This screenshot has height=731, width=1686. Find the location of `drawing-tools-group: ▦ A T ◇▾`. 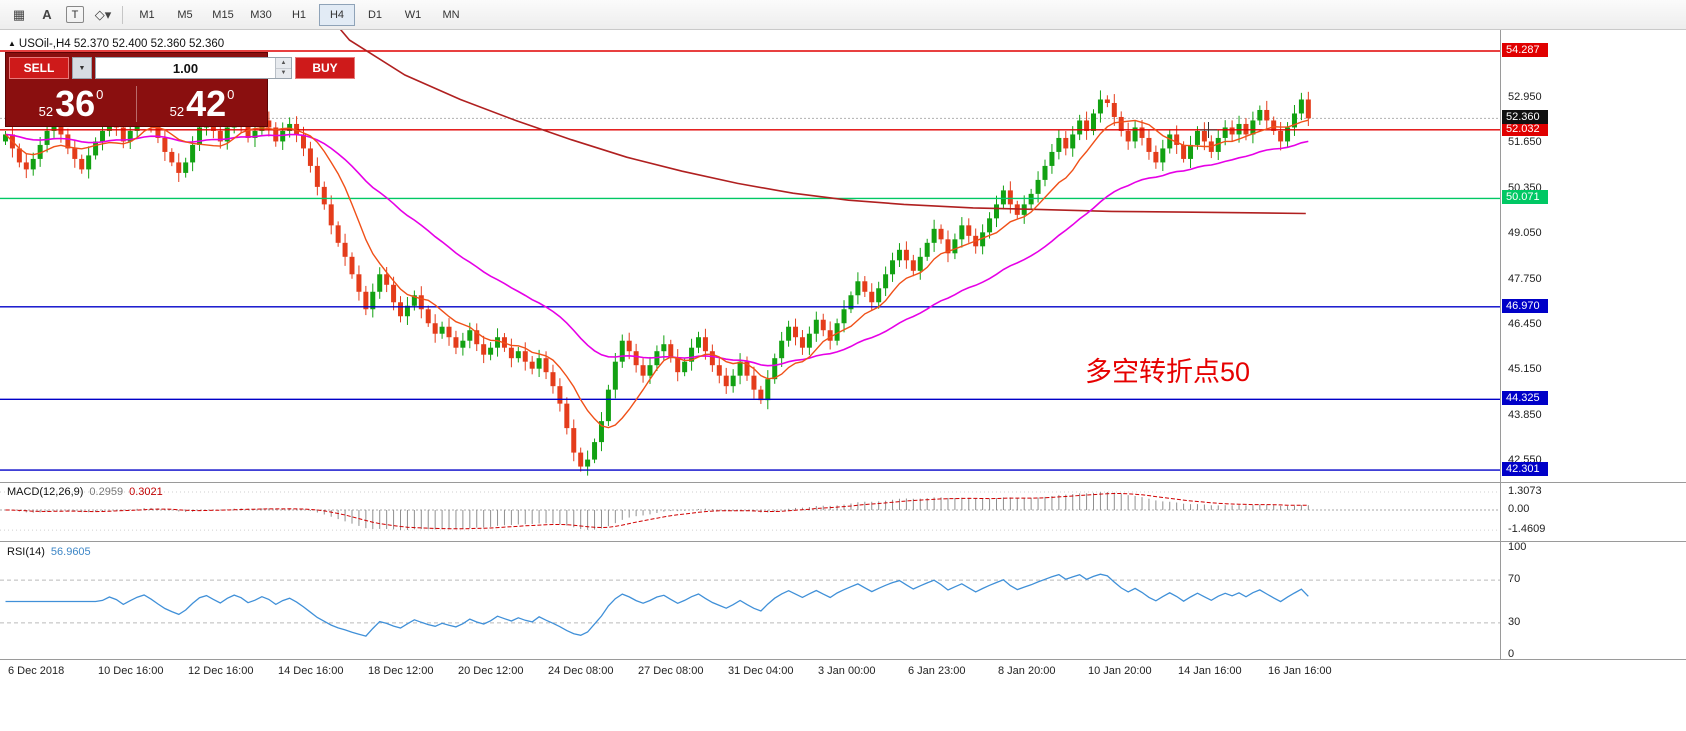

drawing-tools-group: ▦ A T ◇▾ is located at coordinates (61, 15).